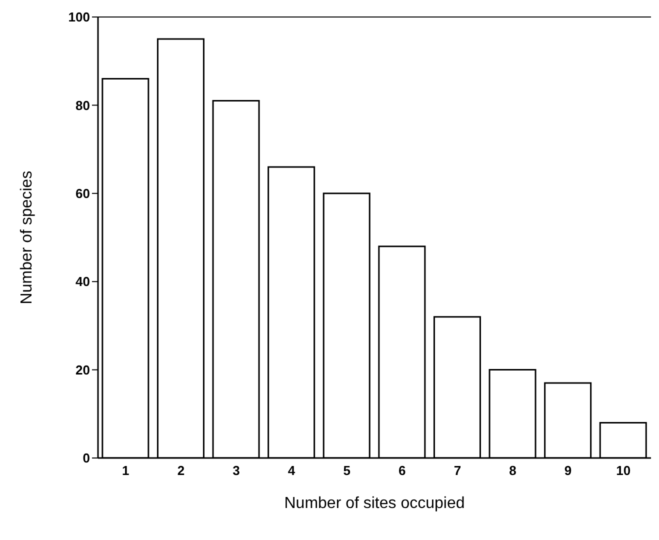 The height and width of the screenshot is (540, 659). Describe the element at coordinates (126, 470) in the screenshot. I see `x-tick-label: 1` at that location.